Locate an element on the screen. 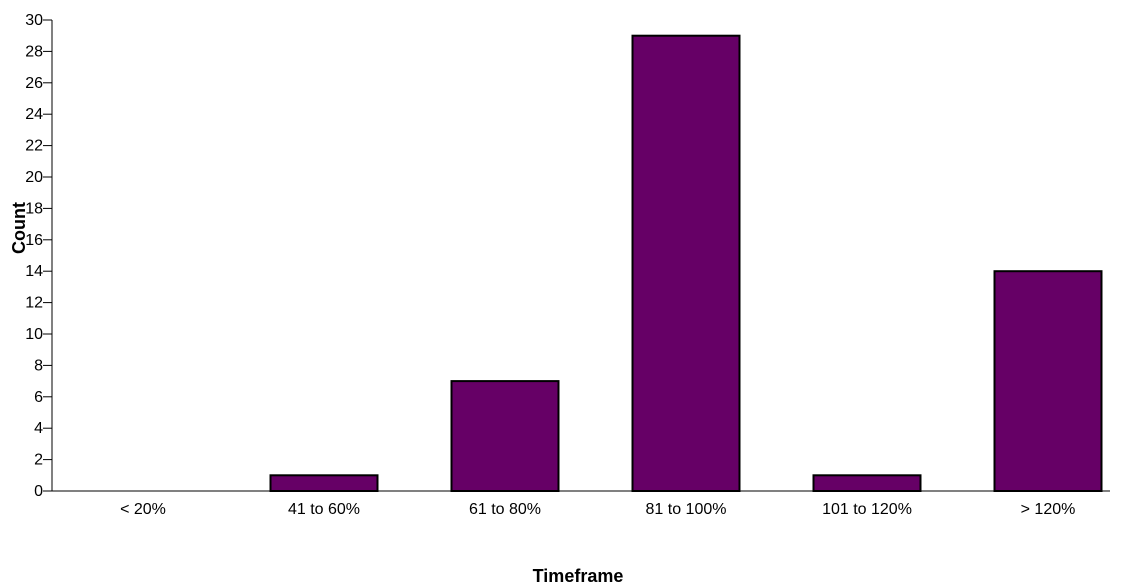 The image size is (1121, 587). x-tick-label-2: 61 to 80% is located at coordinates (505, 509).